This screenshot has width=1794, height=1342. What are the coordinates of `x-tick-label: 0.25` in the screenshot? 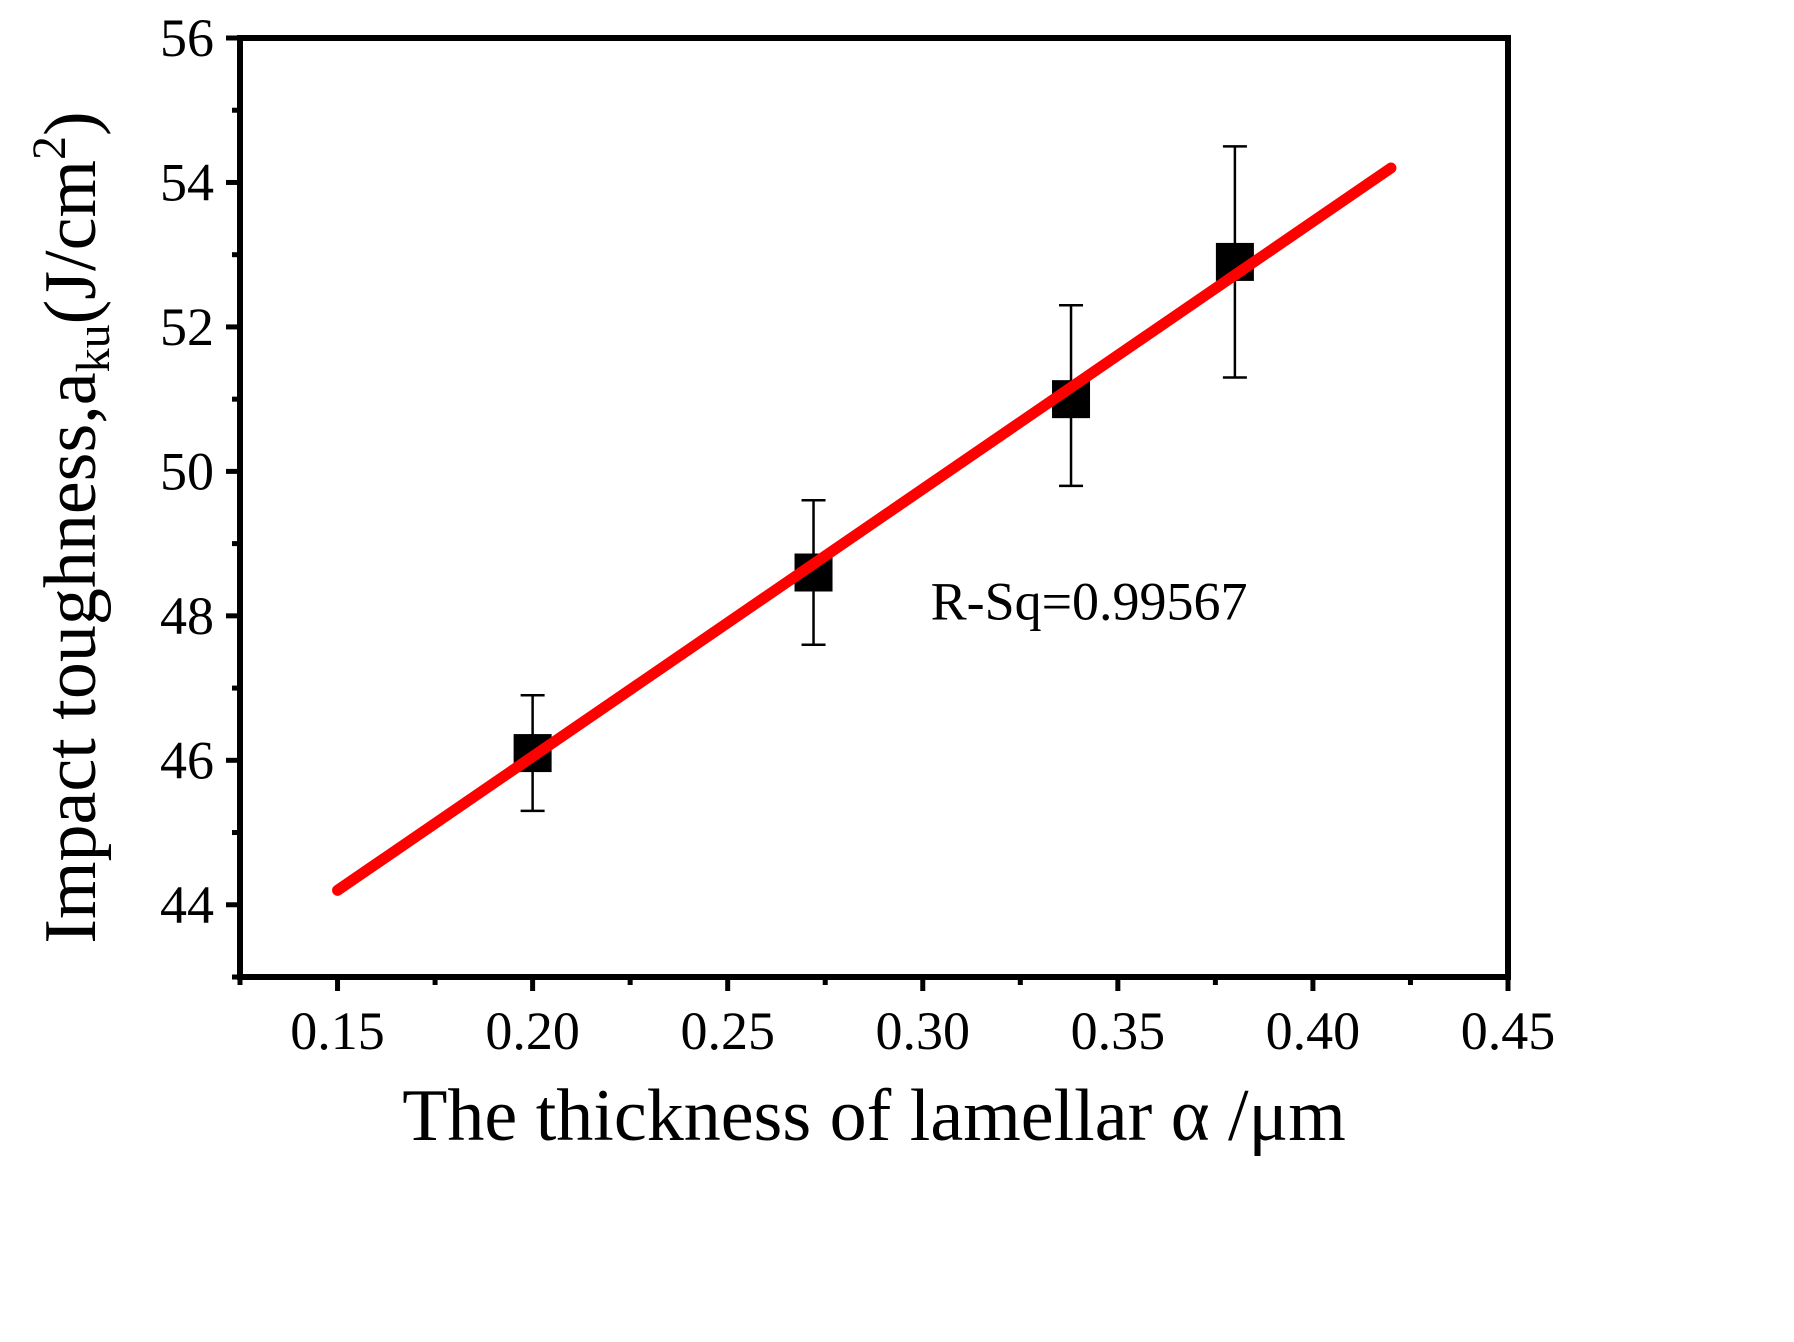 It's located at (727, 1031).